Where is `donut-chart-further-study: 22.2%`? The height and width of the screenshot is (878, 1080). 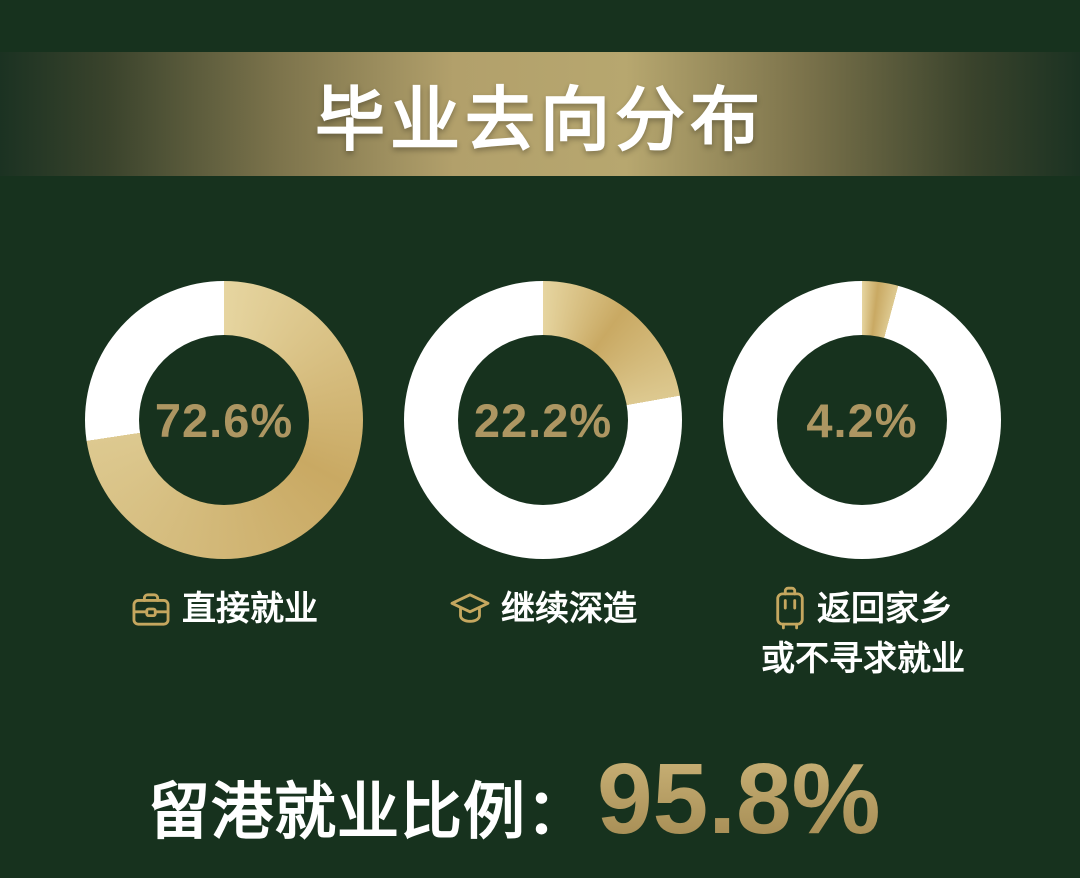
donut-chart-further-study: 22.2% is located at coordinates (543, 420).